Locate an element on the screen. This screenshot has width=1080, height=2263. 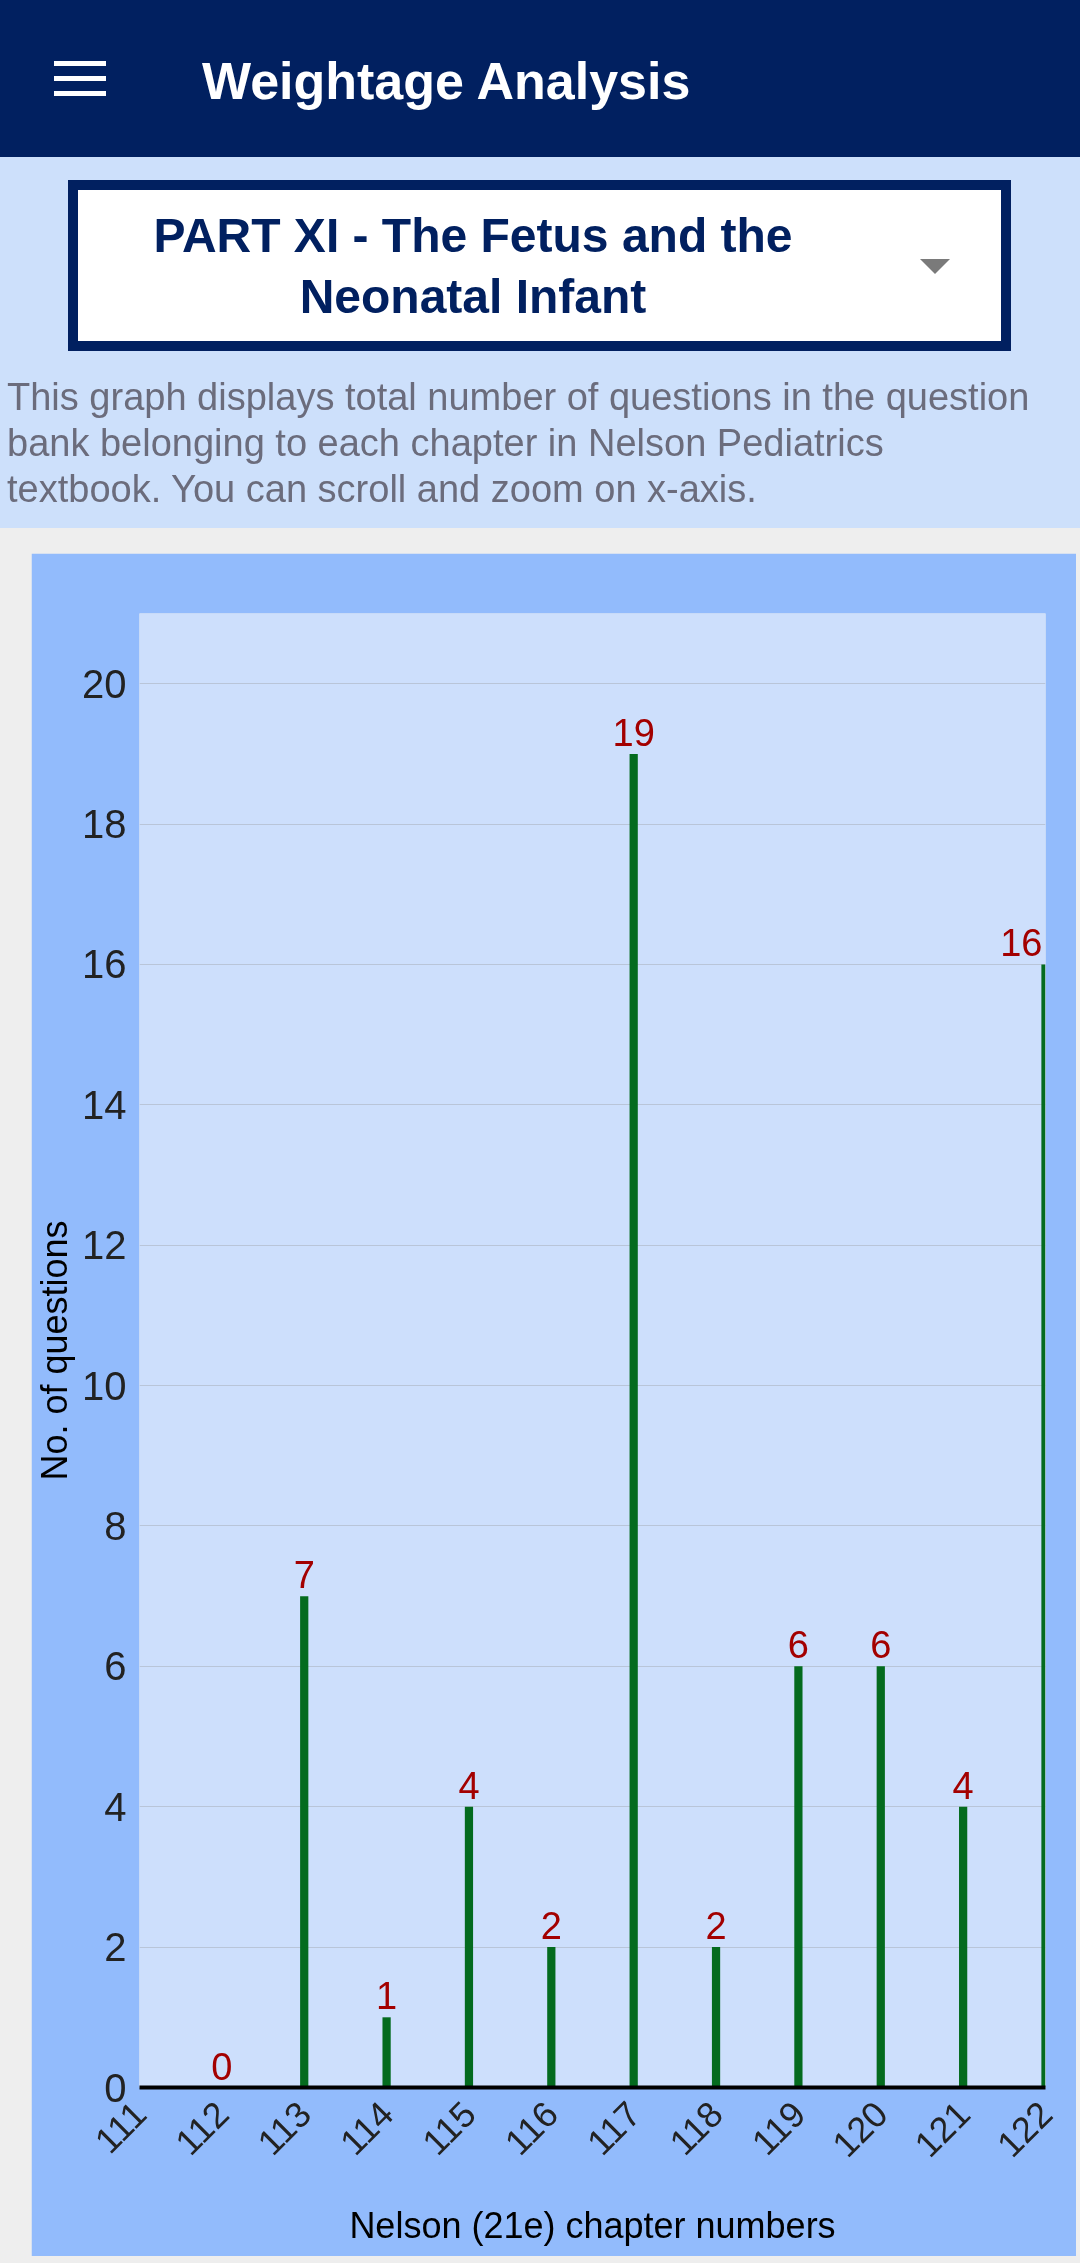
y-tick-label: 16 is located at coordinates (104, 964).